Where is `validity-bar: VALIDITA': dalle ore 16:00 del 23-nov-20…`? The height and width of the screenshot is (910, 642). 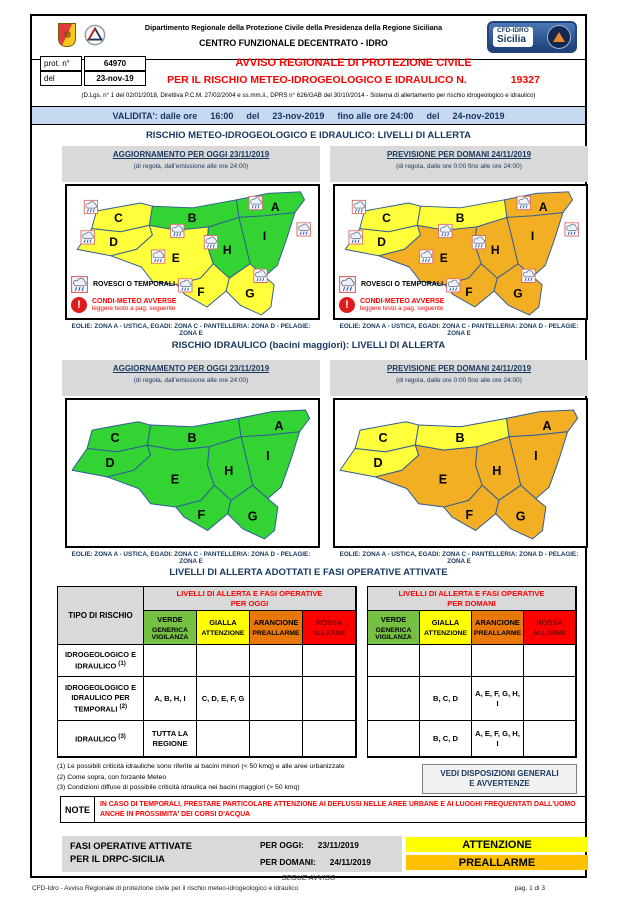 validity-bar: VALIDITA': dalle ore 16:00 del 23-nov-20… is located at coordinates (308, 115).